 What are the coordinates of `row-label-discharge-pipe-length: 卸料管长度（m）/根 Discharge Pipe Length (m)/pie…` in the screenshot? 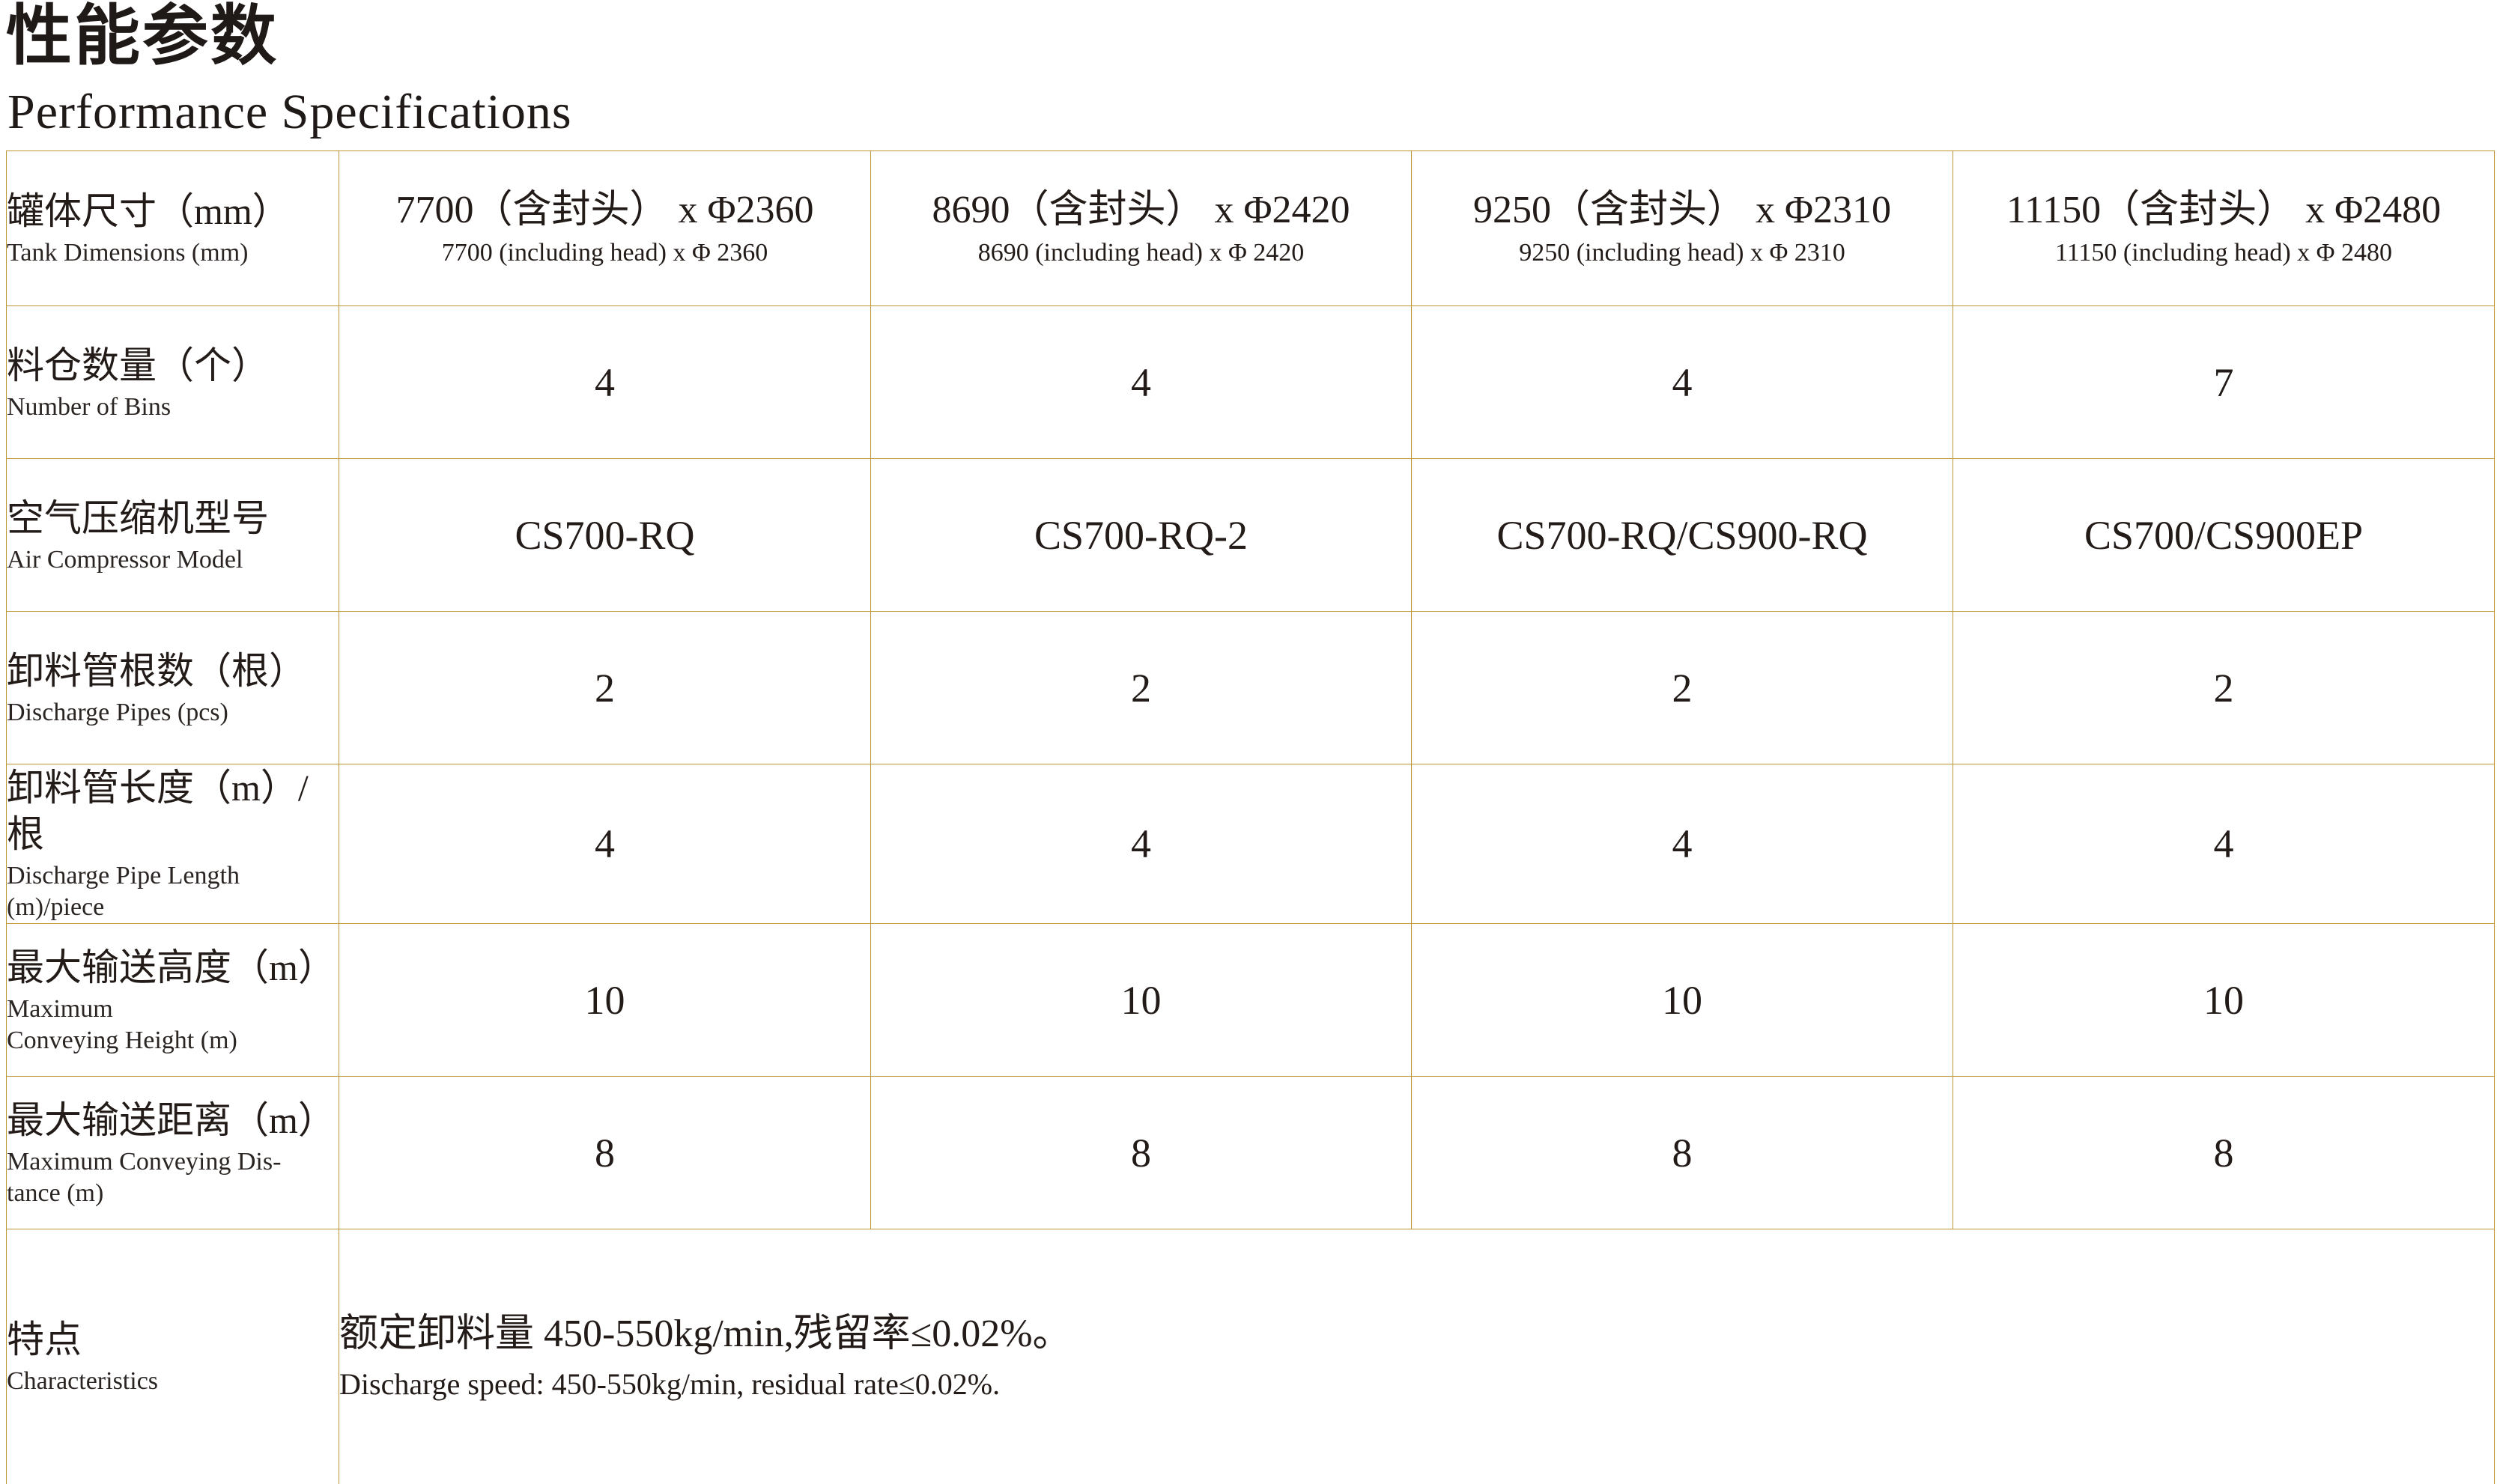 It's located at (173, 844).